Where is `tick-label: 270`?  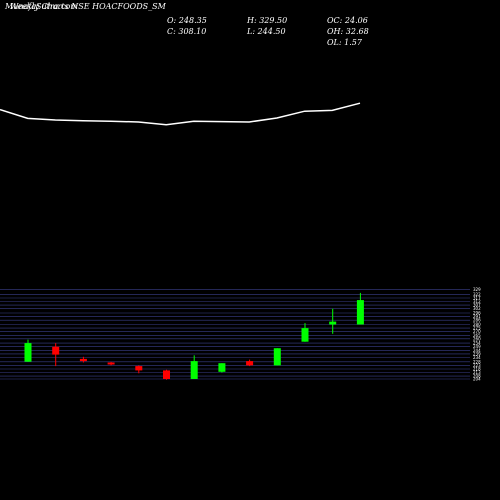
tick-label: 270 is located at coordinates (477, 331).